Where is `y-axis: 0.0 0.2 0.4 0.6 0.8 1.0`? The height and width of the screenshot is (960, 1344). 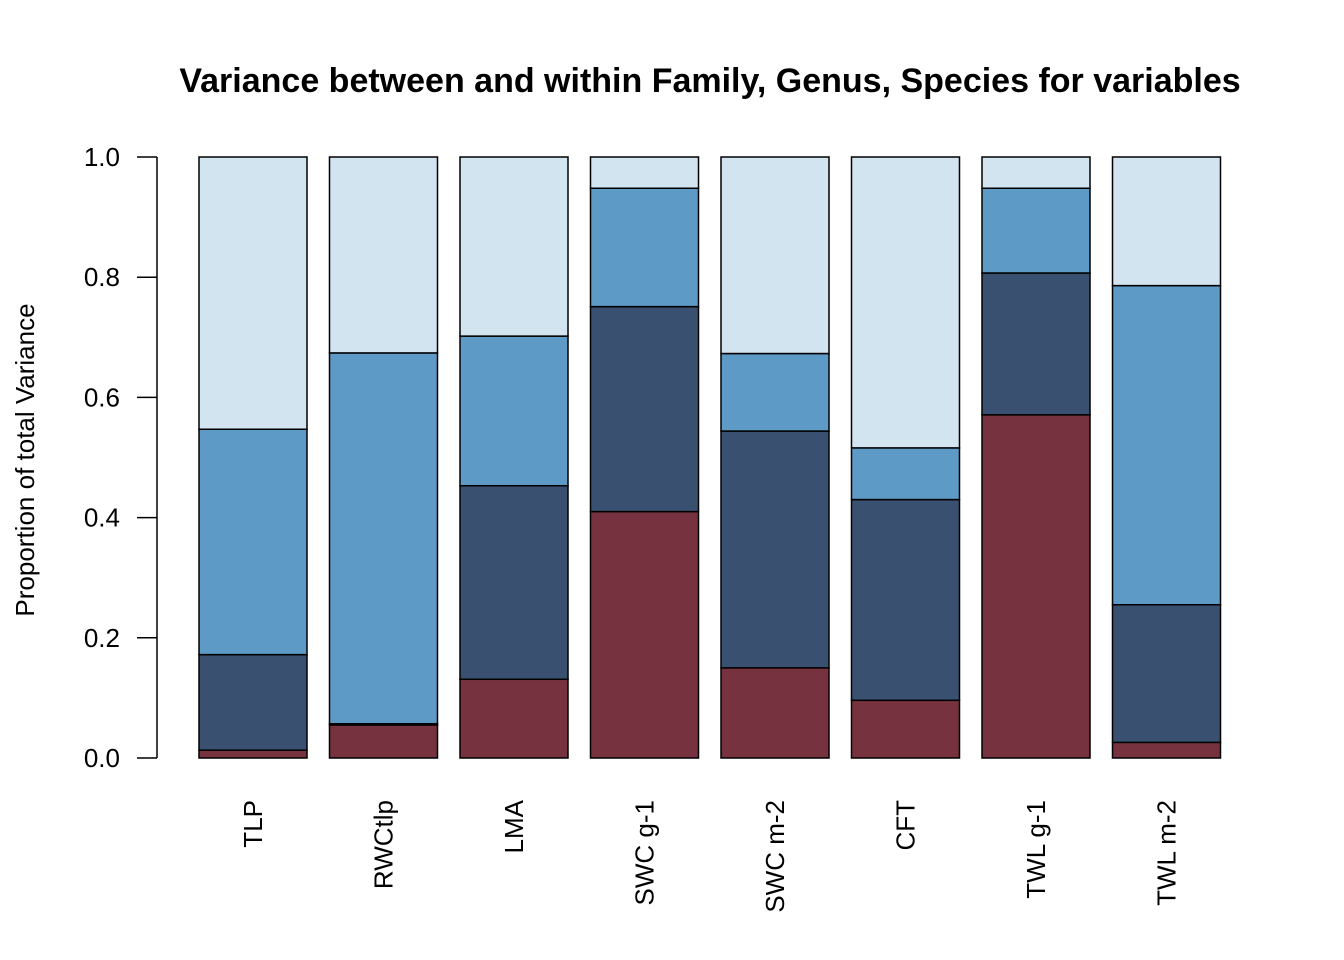
y-axis: 0.0 0.2 0.4 0.6 0.8 1.0 is located at coordinates (121, 457).